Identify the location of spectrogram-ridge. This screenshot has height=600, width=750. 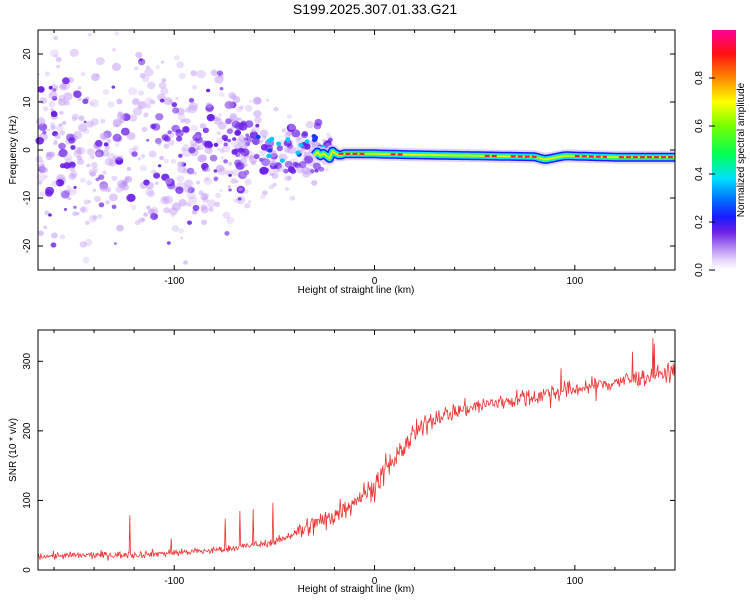
(494, 155).